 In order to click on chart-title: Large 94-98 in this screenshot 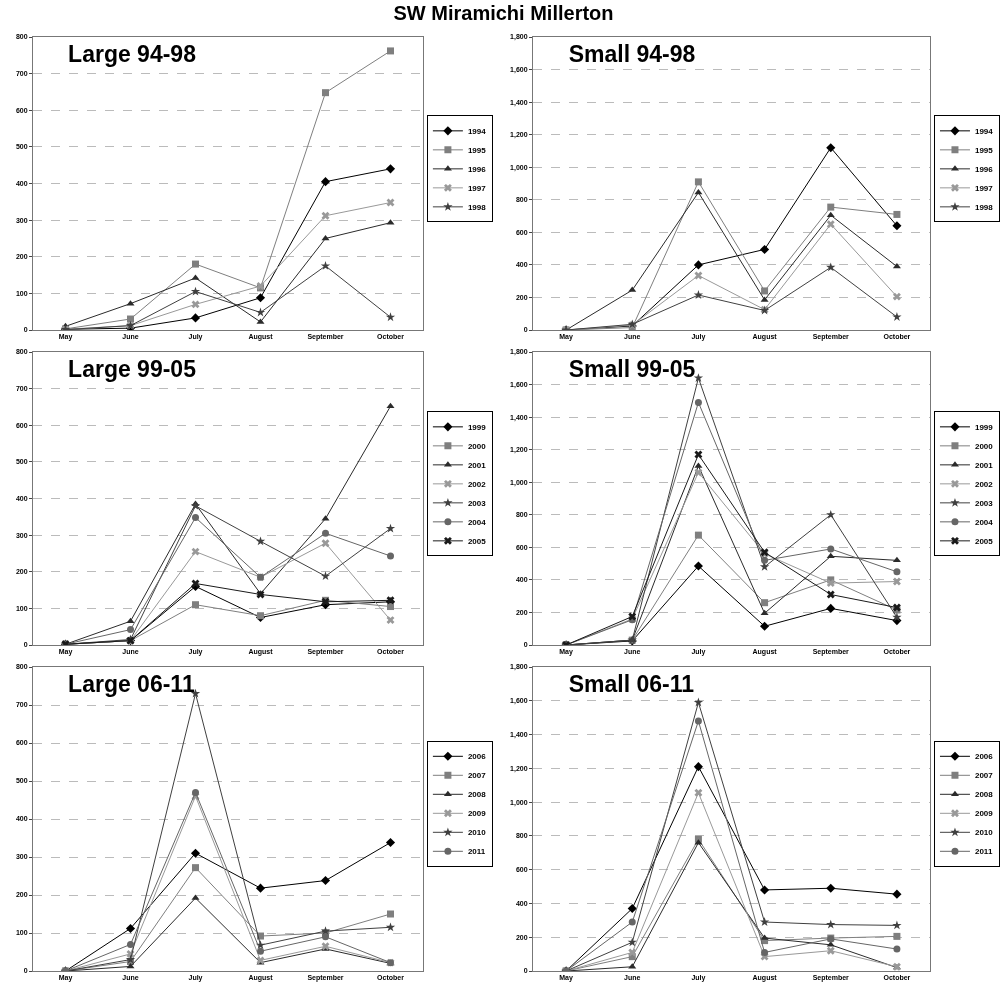, I will do `click(132, 53)`.